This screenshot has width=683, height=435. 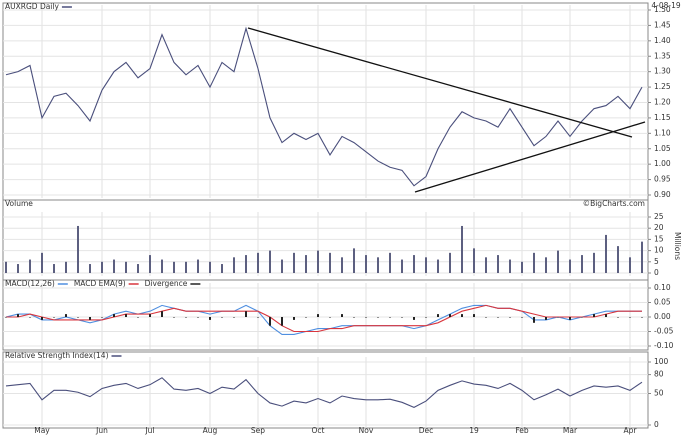 I want to click on x-tick-label: Aug, so click(x=210, y=430).